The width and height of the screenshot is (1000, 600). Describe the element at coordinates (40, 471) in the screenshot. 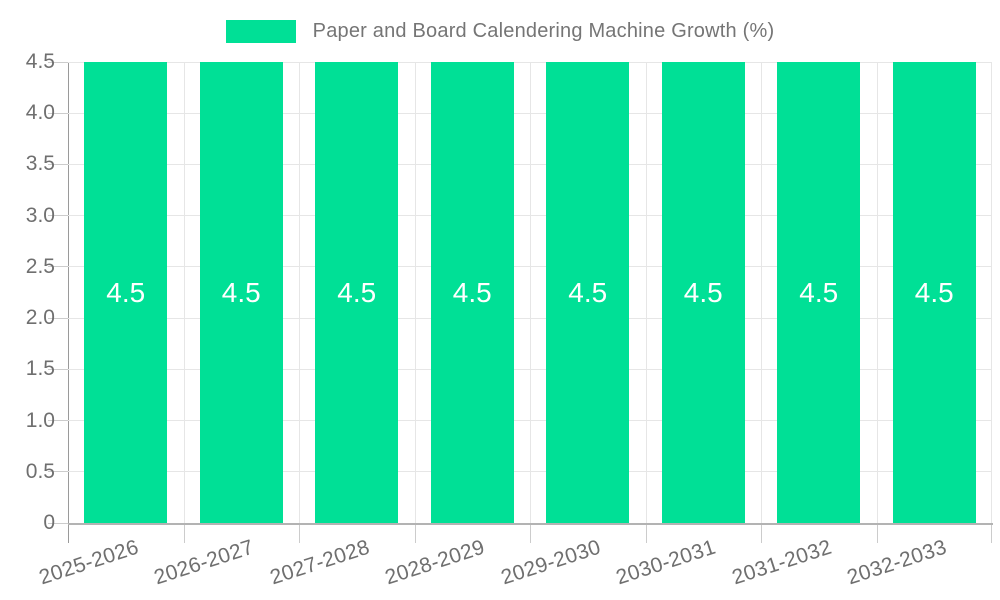

I see `y-tick-label: 0.5` at that location.